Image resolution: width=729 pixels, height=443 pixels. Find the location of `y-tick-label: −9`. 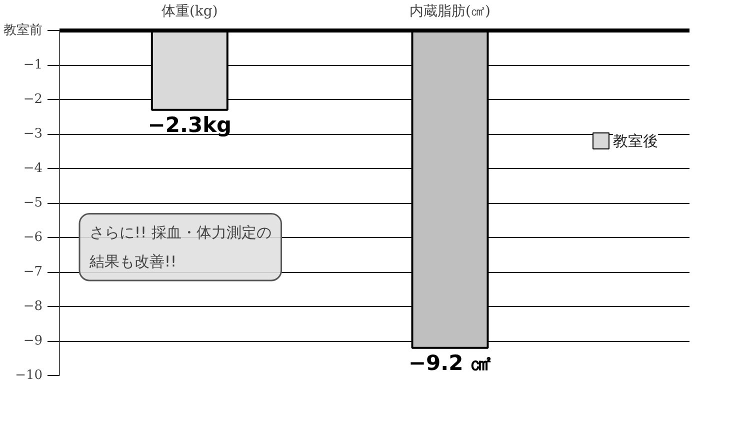

y-tick-label: −9 is located at coordinates (33, 341).